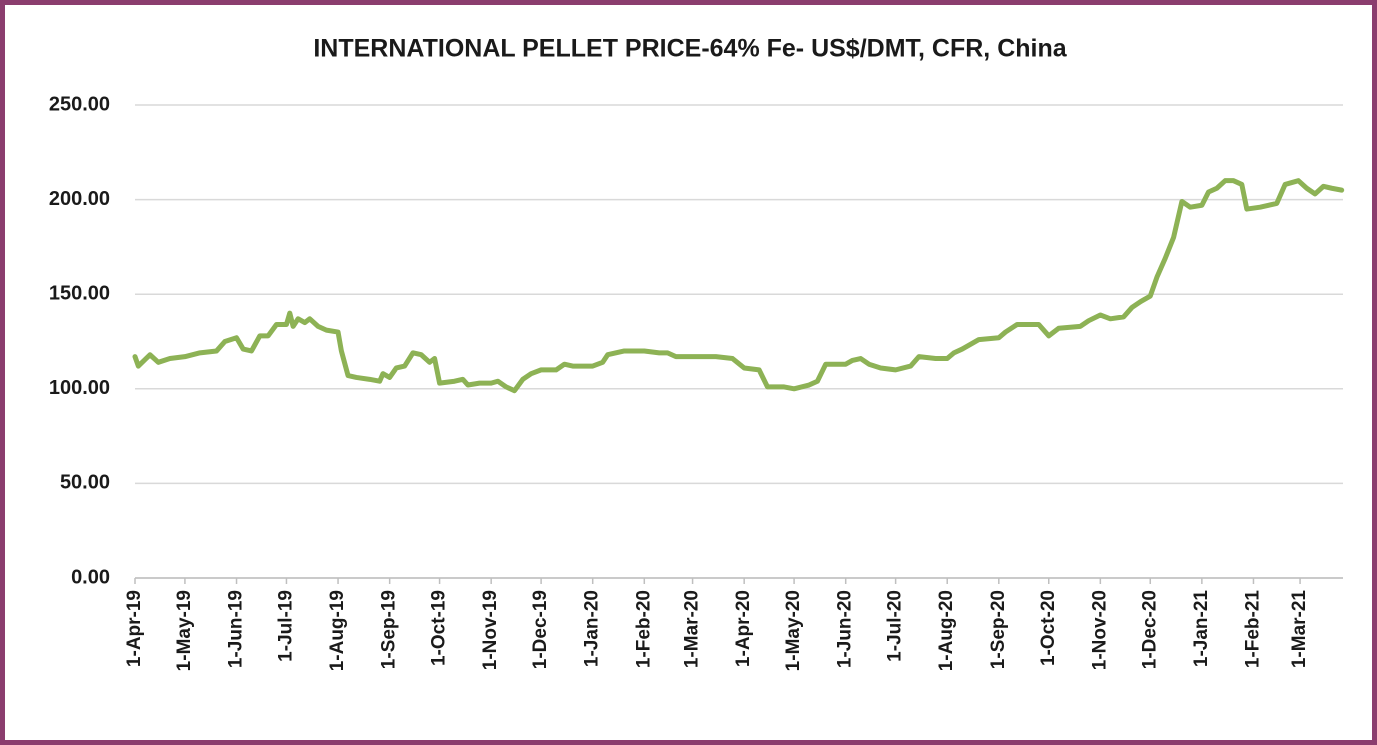  What do you see at coordinates (79, 199) in the screenshot?
I see `y-tick-label: 200.00` at bounding box center [79, 199].